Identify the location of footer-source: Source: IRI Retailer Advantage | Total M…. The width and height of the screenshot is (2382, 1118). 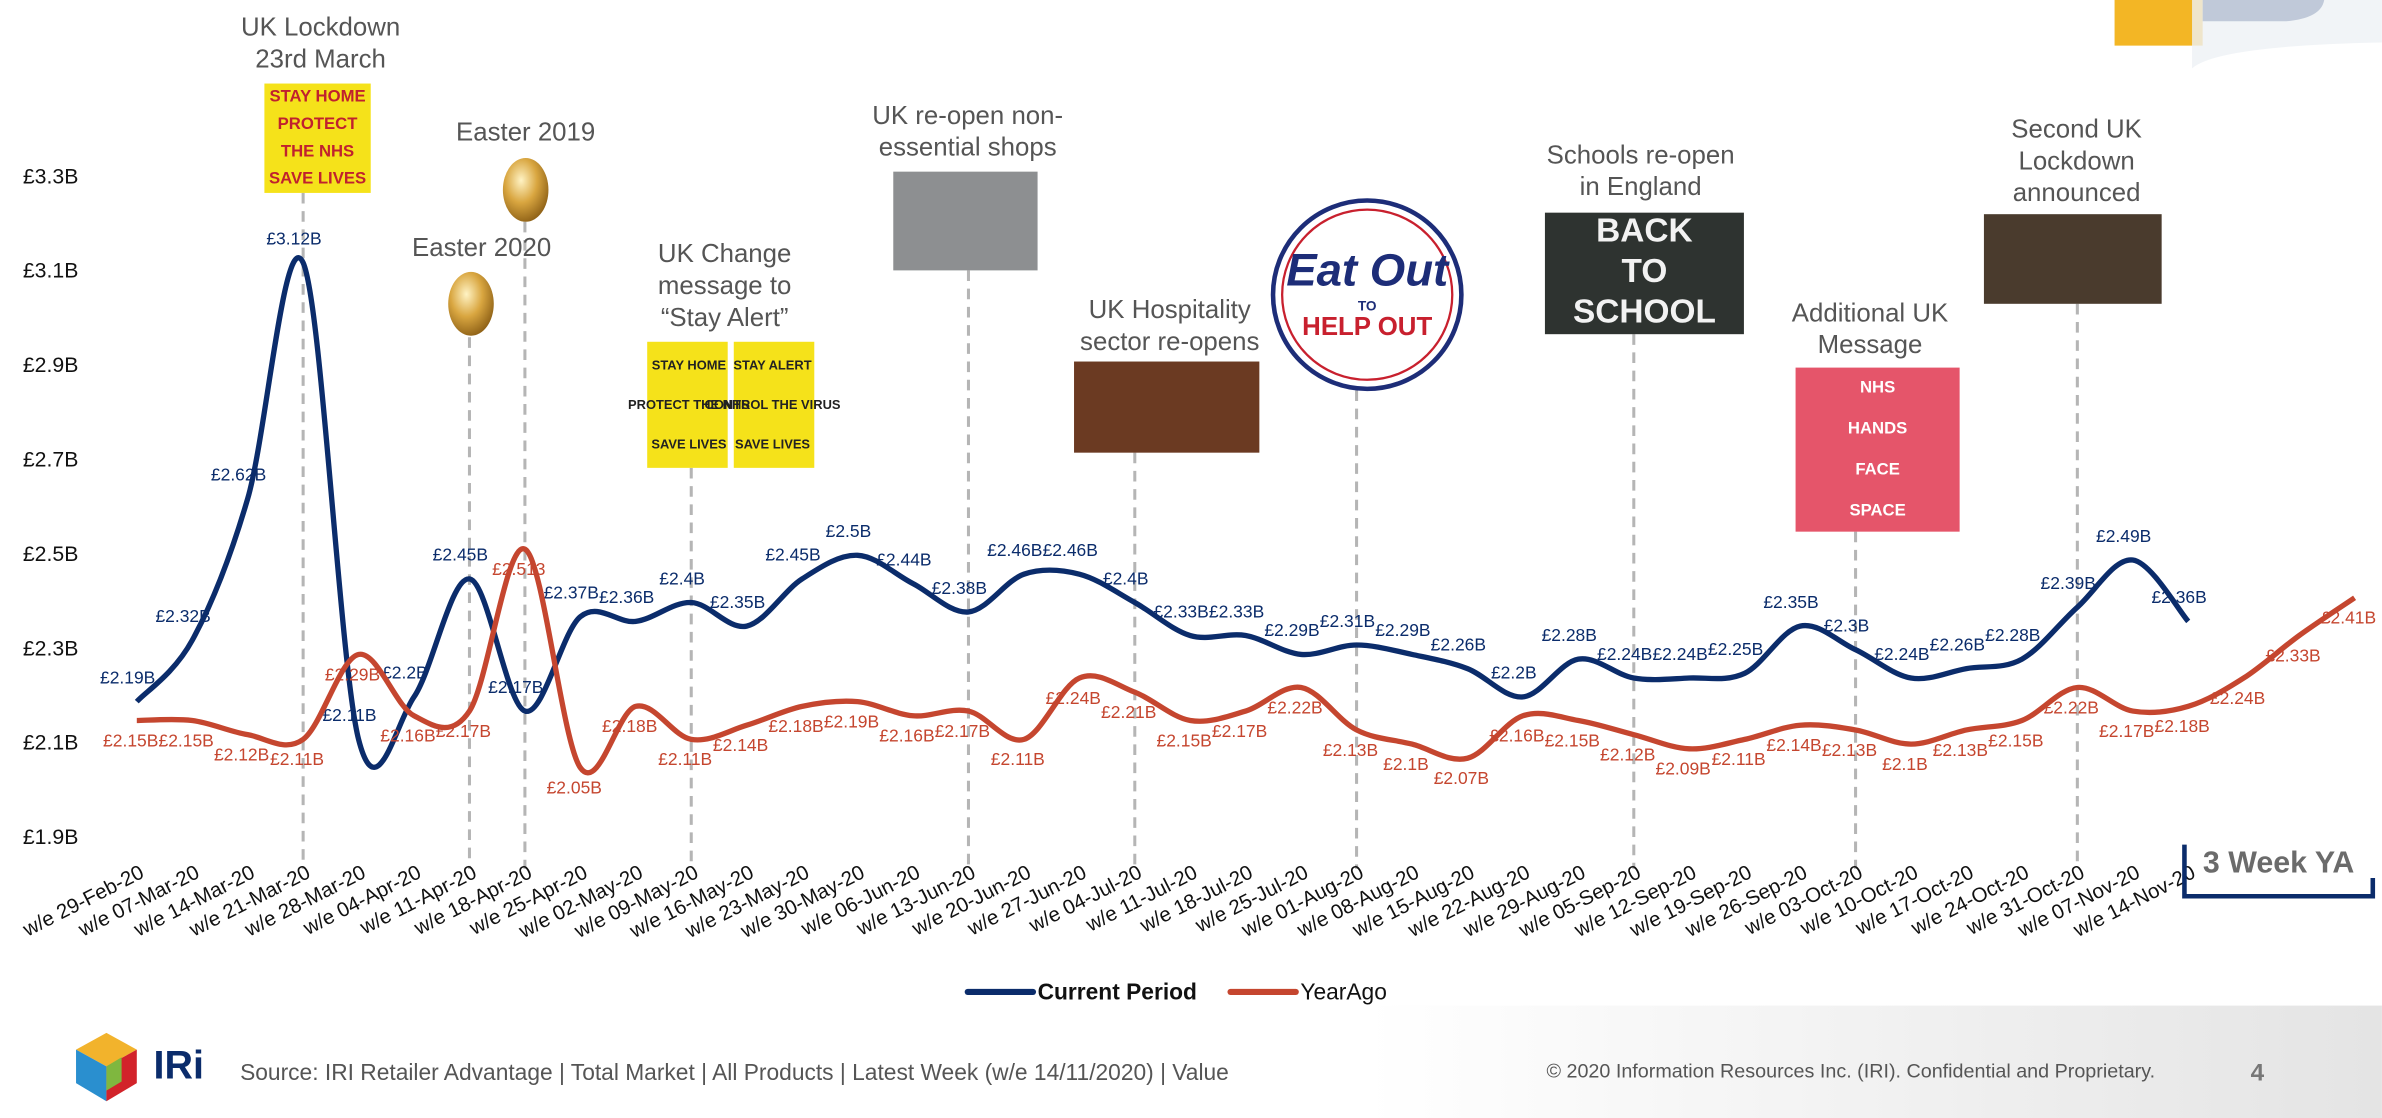
(734, 1072).